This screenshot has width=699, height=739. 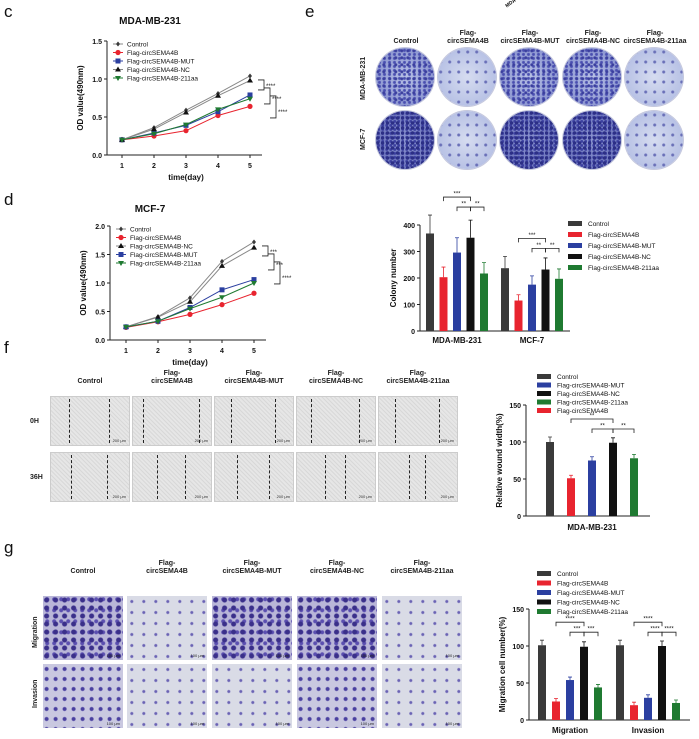 I want to click on column-header-mut: Flag-circSEMA4B-MUT, so click(x=252, y=568).